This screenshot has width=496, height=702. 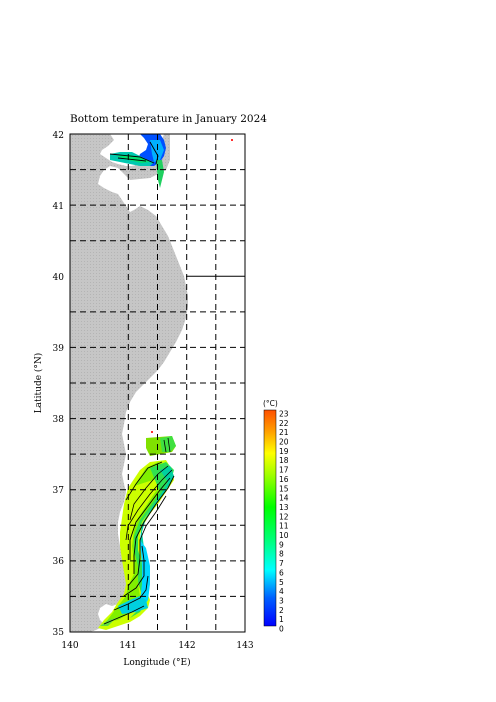 What do you see at coordinates (59, 491) in the screenshot?
I see `y-tick-label: 37` at bounding box center [59, 491].